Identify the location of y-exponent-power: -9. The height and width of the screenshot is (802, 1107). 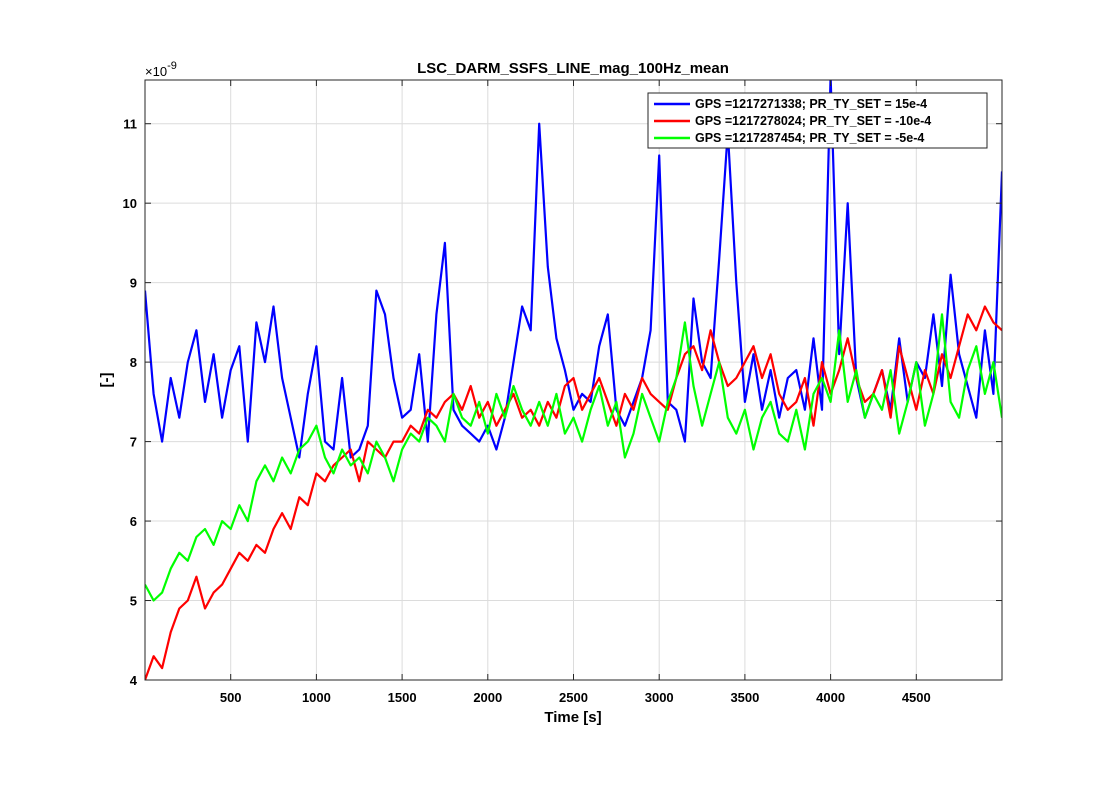
(172, 66).